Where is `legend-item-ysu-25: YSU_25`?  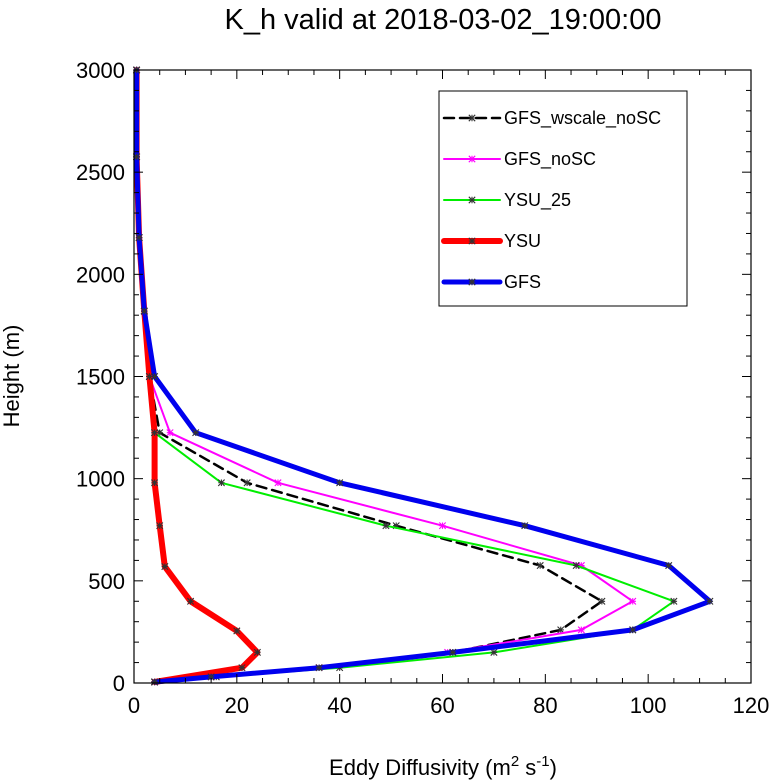 legend-item-ysu-25: YSU_25 is located at coordinates (507, 200).